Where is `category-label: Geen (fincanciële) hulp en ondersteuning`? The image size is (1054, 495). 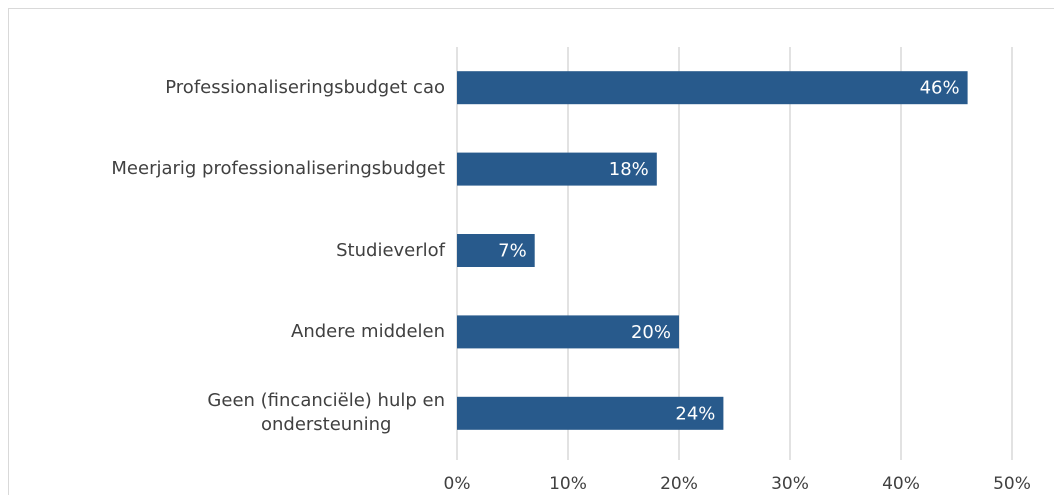 category-label: Geen (fincanciële) hulp en ondersteuning is located at coordinates (326, 413).